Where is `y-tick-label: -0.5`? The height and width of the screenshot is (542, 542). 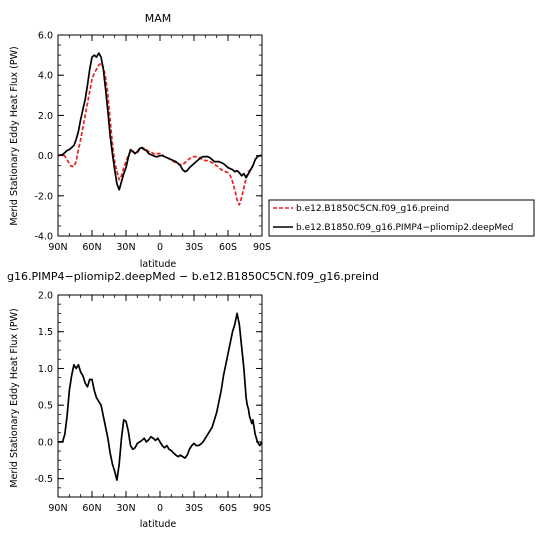 y-tick-label: -0.5 is located at coordinates (43, 479).